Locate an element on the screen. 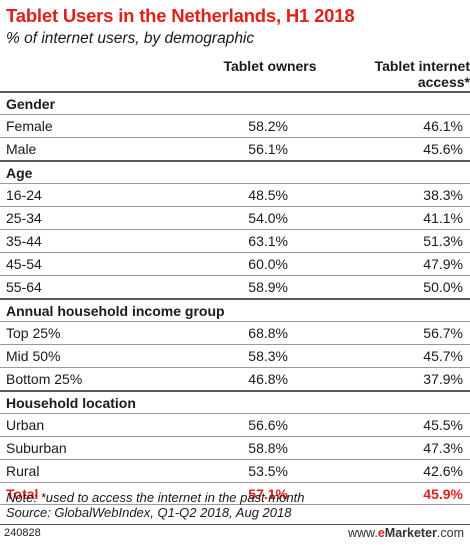  table-row: Top 25% 68.8% 56.7% is located at coordinates (235, 332).